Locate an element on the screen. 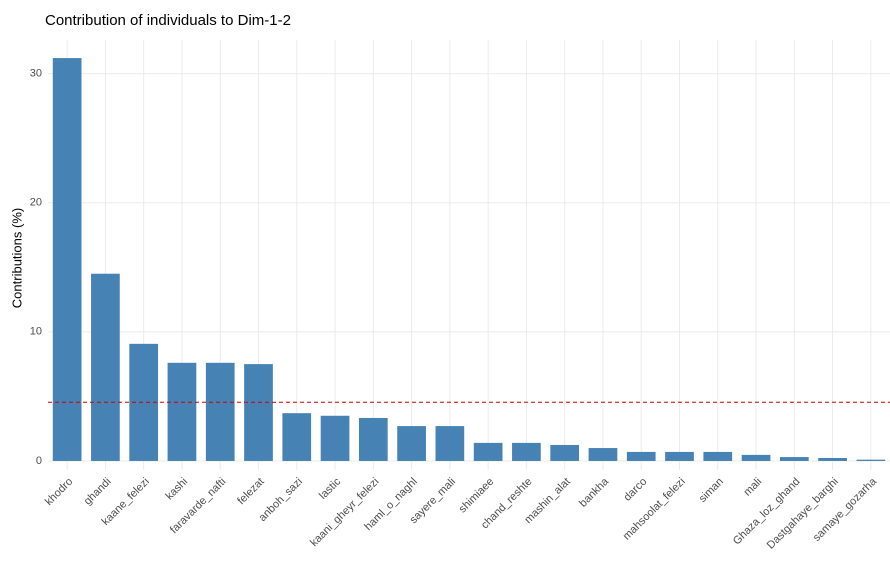 This screenshot has height=579, width=890. y-axis-title: Contributions (%) is located at coordinates (16, 258).